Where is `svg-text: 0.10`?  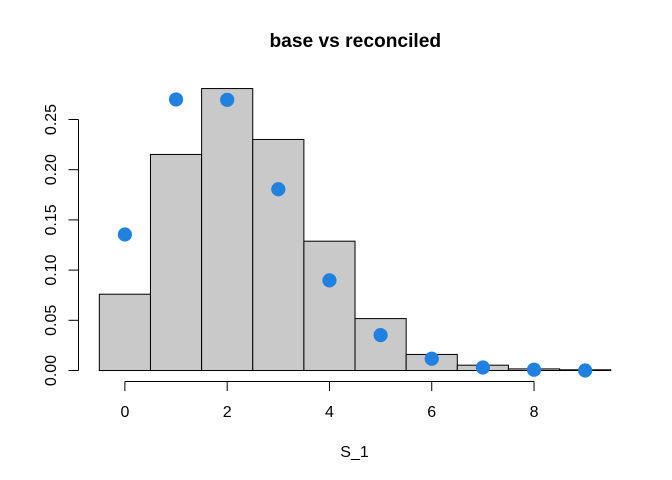
svg-text: 0.10 is located at coordinates (51, 269).